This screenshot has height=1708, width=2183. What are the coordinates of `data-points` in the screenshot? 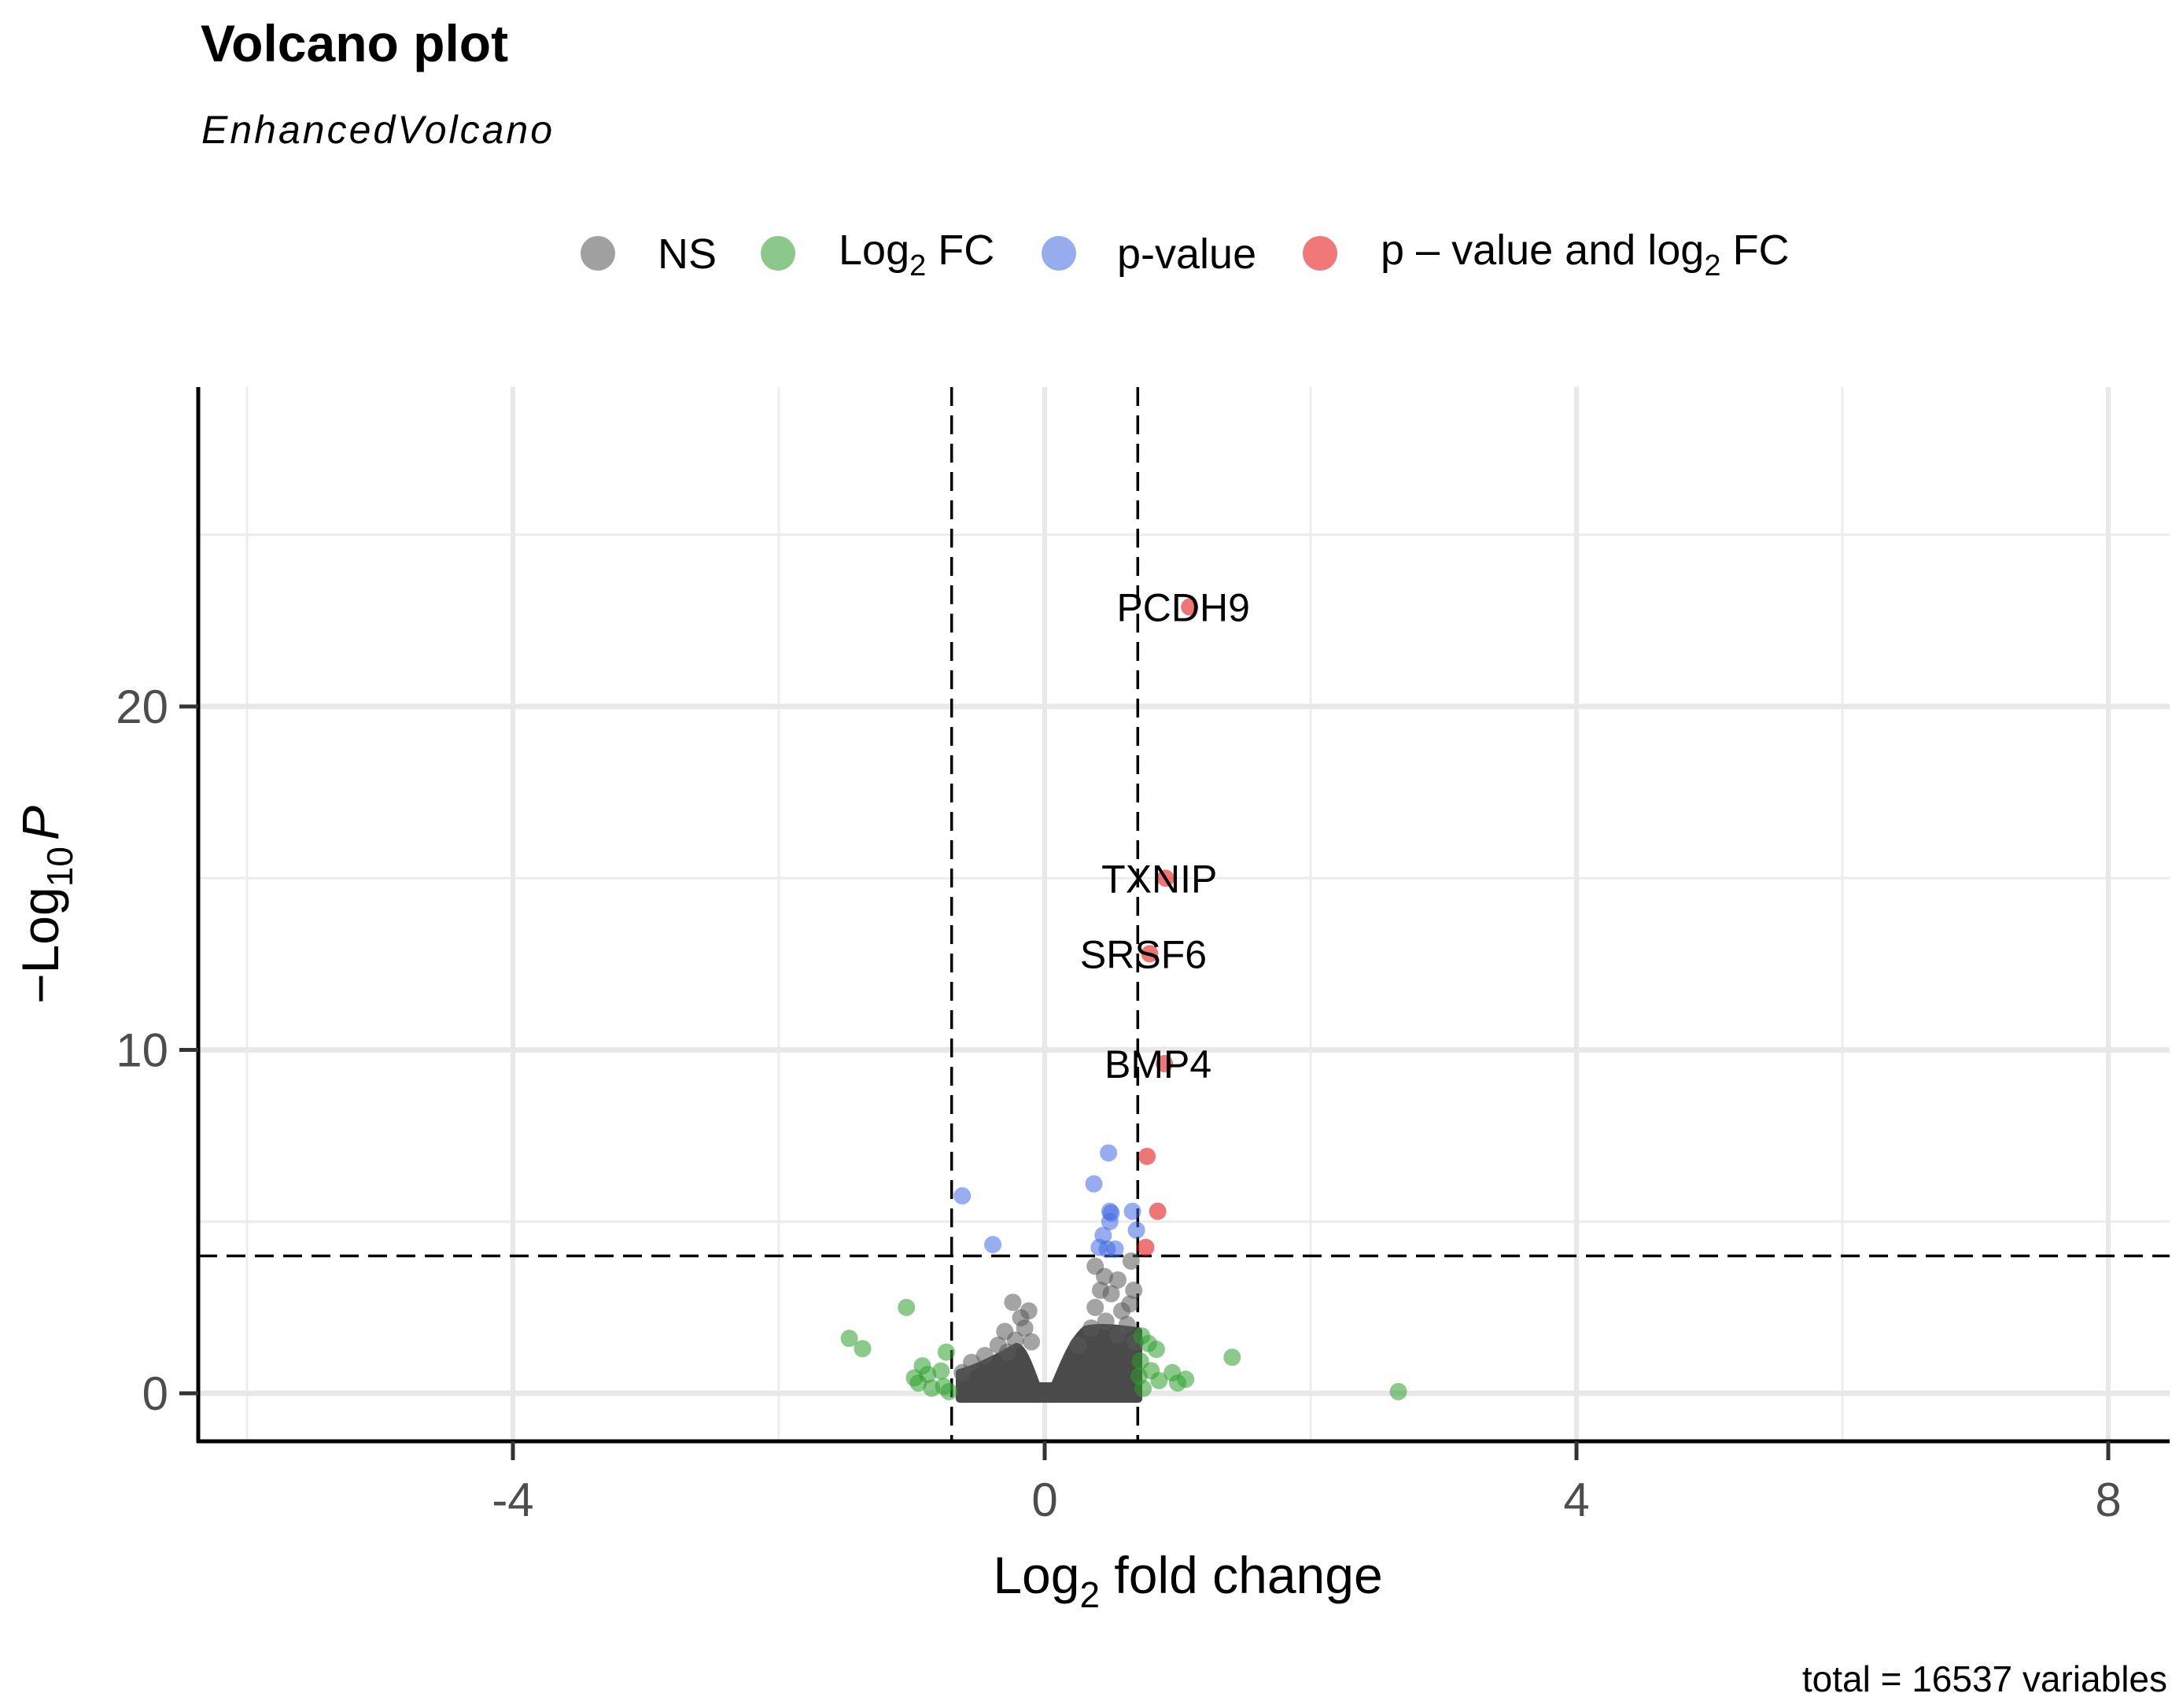 It's located at (1123, 999).